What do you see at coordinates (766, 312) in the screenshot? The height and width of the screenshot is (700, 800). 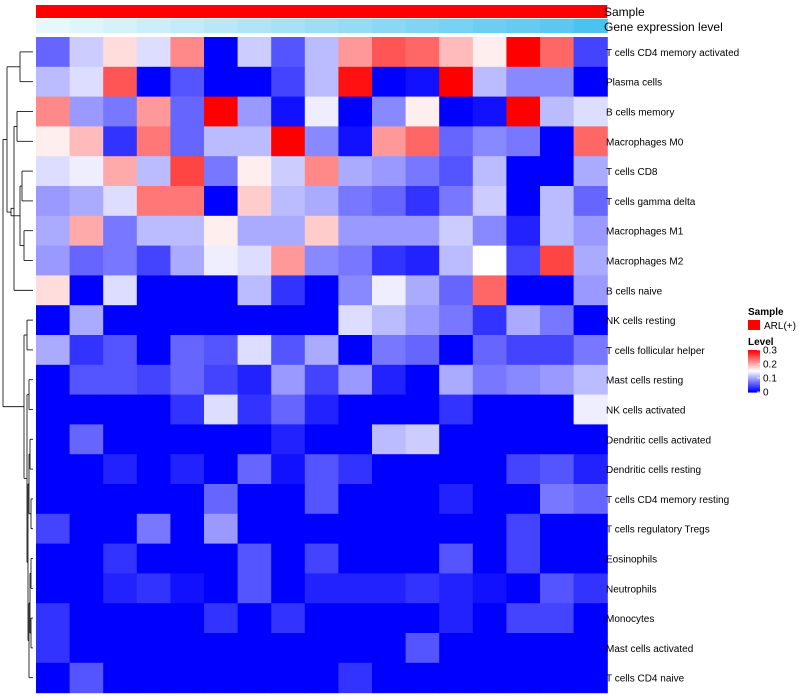 I see `legend-sample-title: Sample` at bounding box center [766, 312].